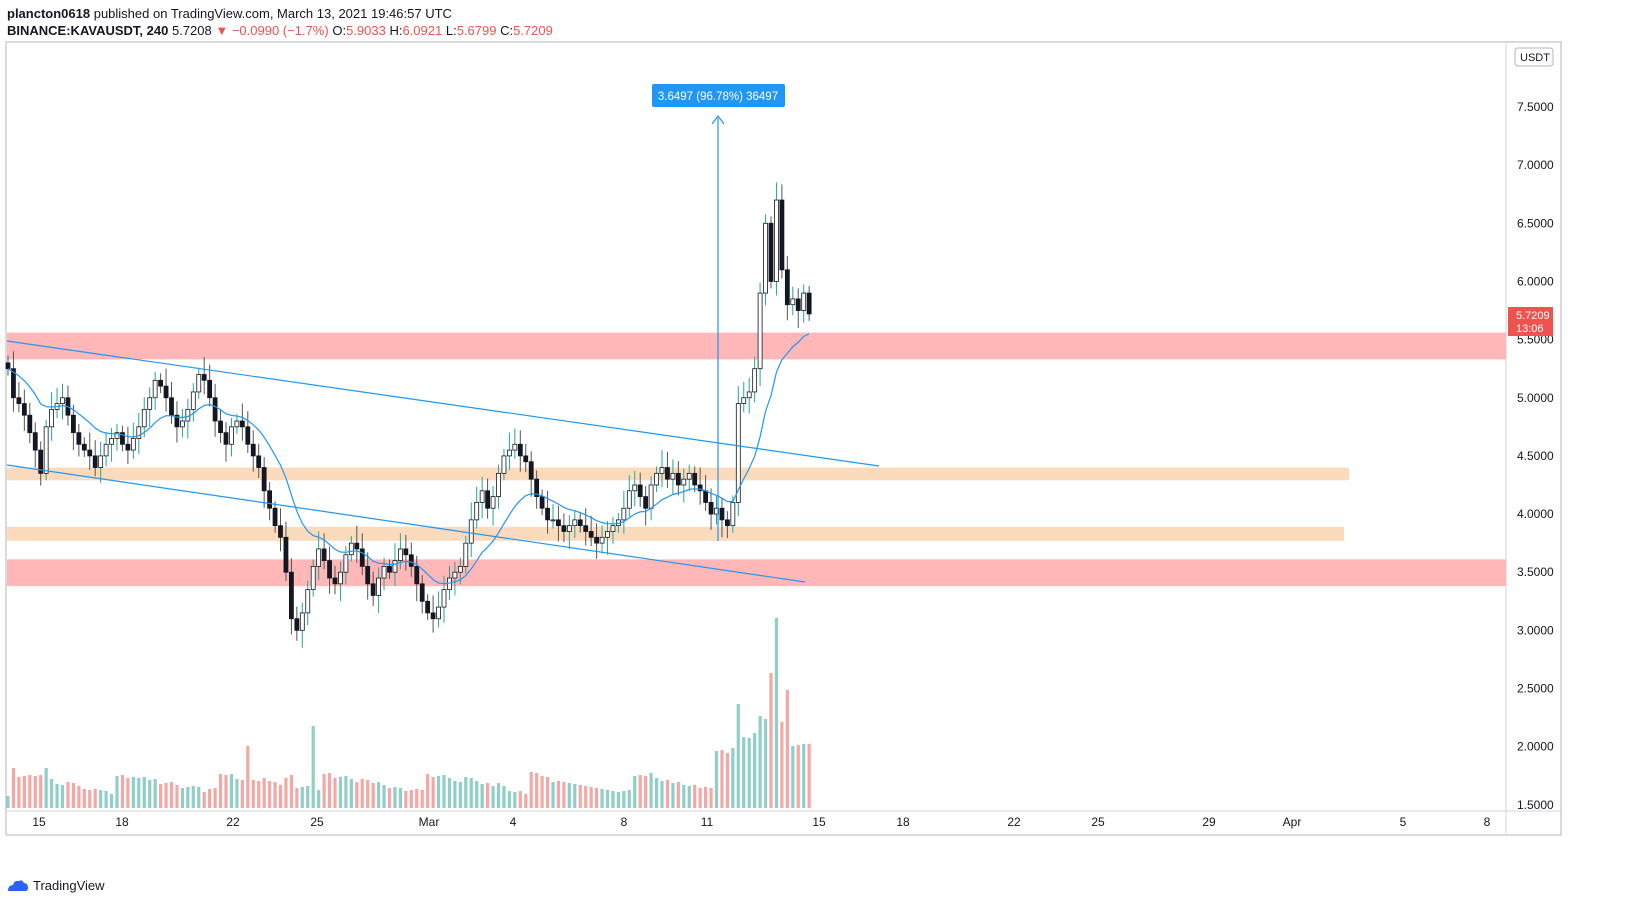 The height and width of the screenshot is (904, 1627). I want to click on tradingview-logo: TradingView, so click(56, 885).